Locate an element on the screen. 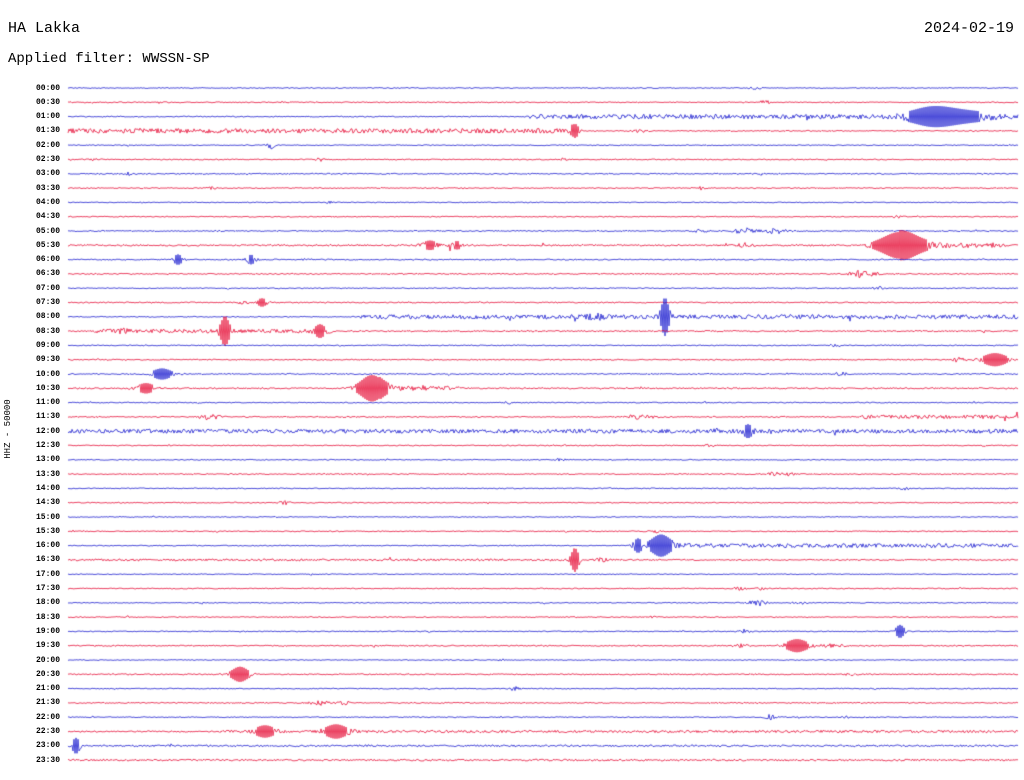  time-label: 17:30 is located at coordinates (47, 588).